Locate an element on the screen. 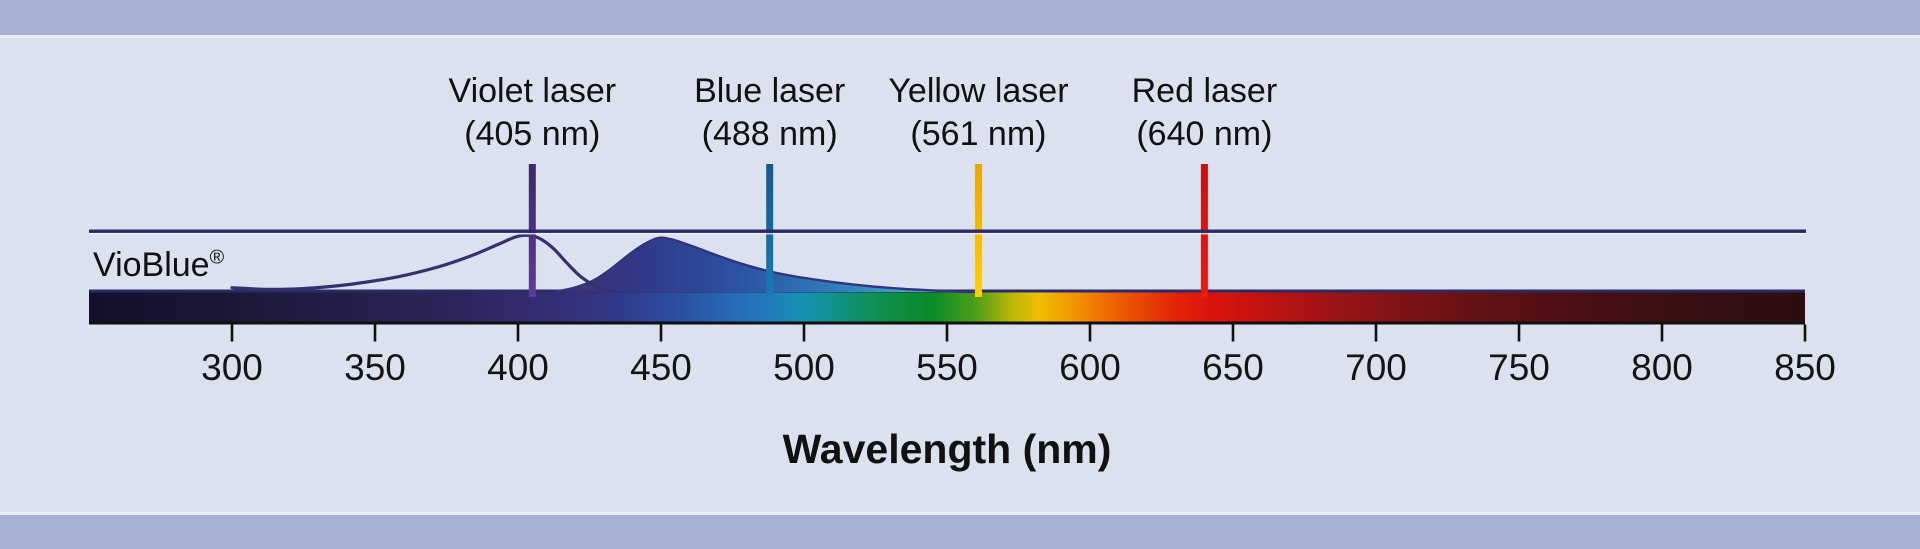 This screenshot has width=1920, height=549. axis-tick-label-600: 600 is located at coordinates (1090, 367).